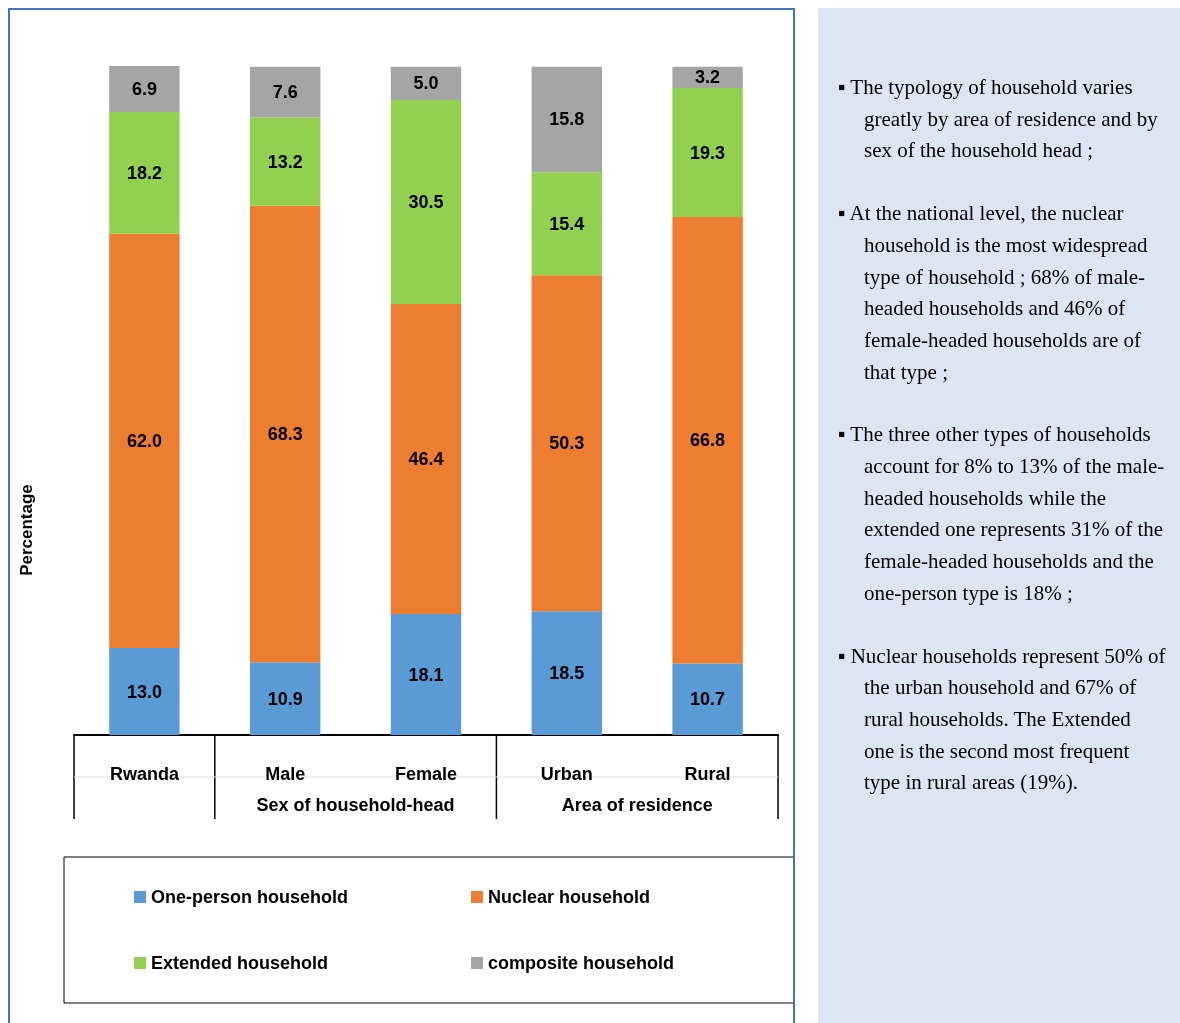 This screenshot has height=1023, width=1180. I want to click on data-label: 18.2, so click(144, 172).